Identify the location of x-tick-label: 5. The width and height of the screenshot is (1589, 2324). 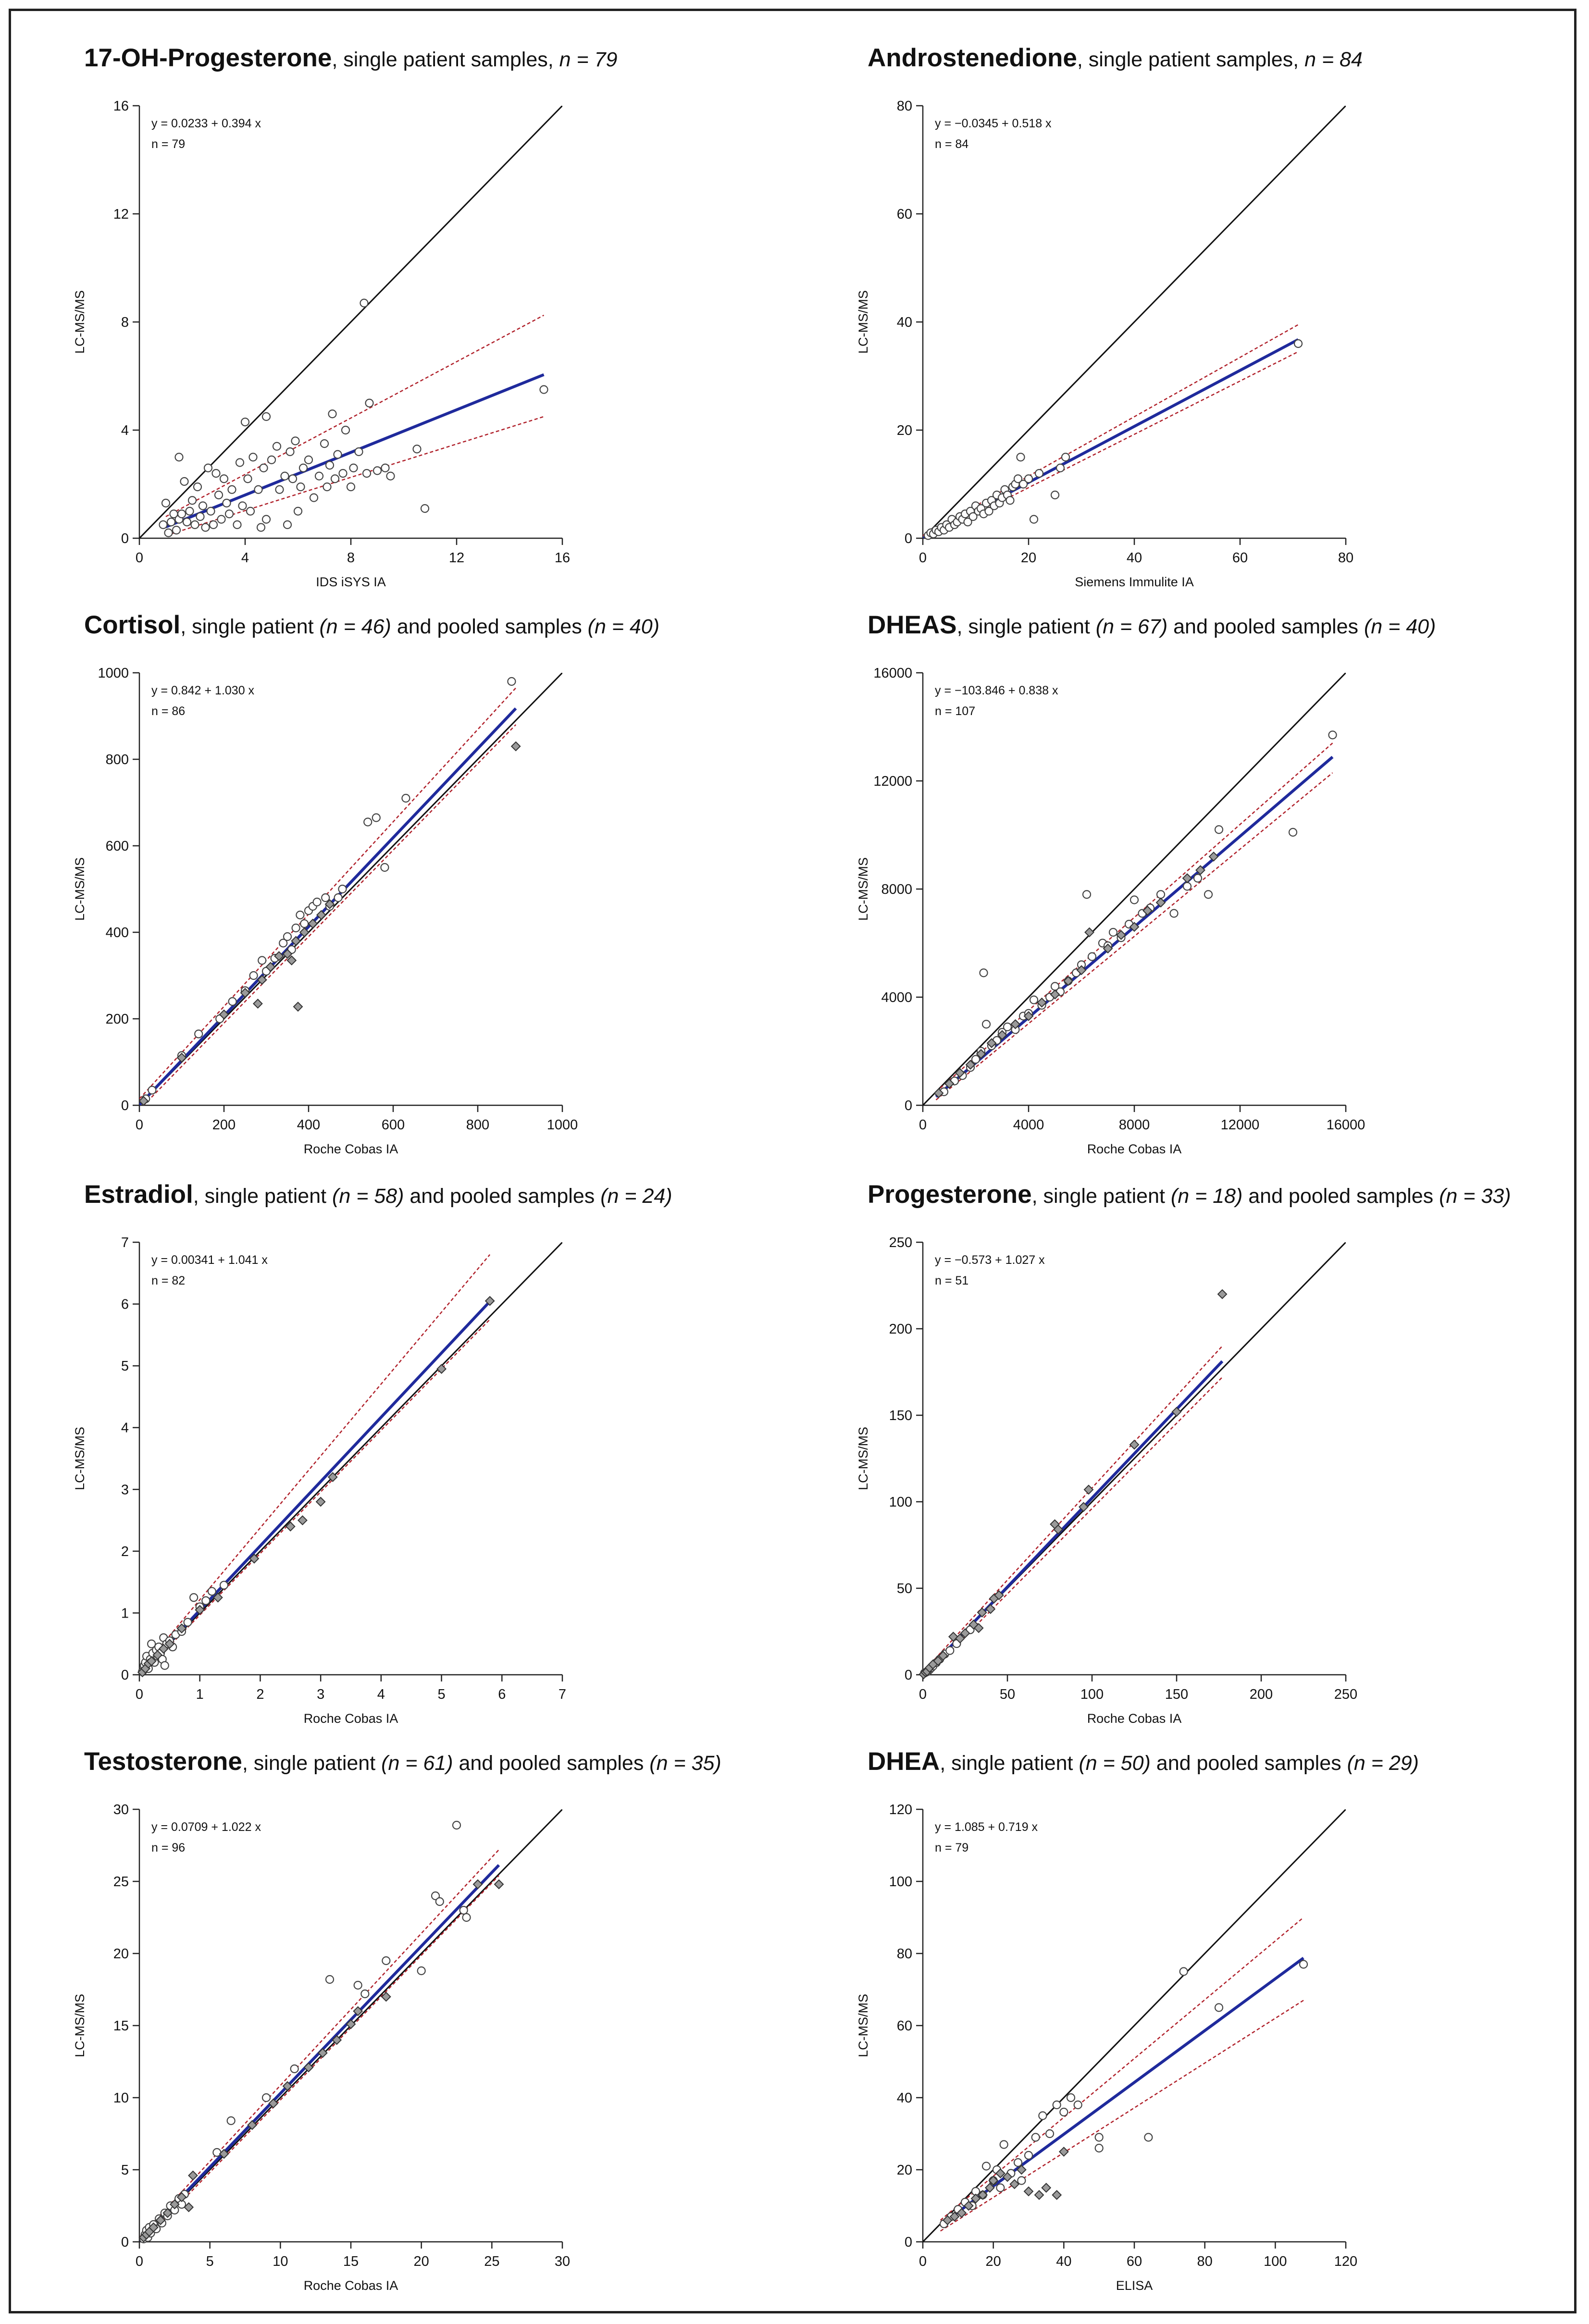
(442, 1694).